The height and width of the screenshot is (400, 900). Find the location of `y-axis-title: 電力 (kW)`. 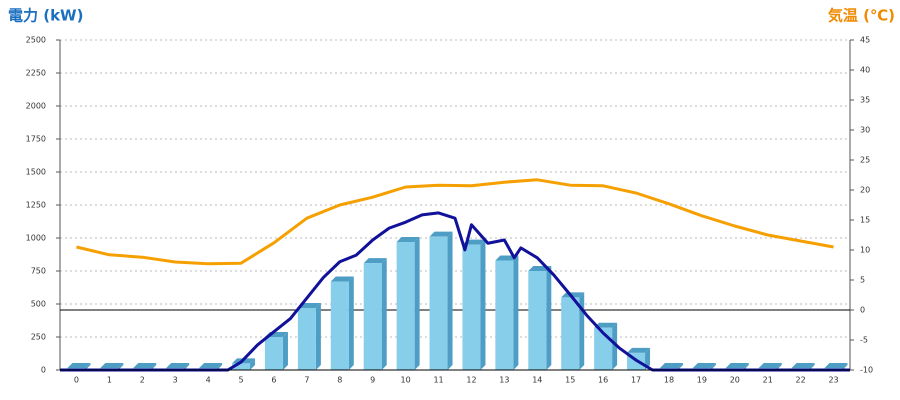

y-axis-title: 電力 (kW) is located at coordinates (45, 16).